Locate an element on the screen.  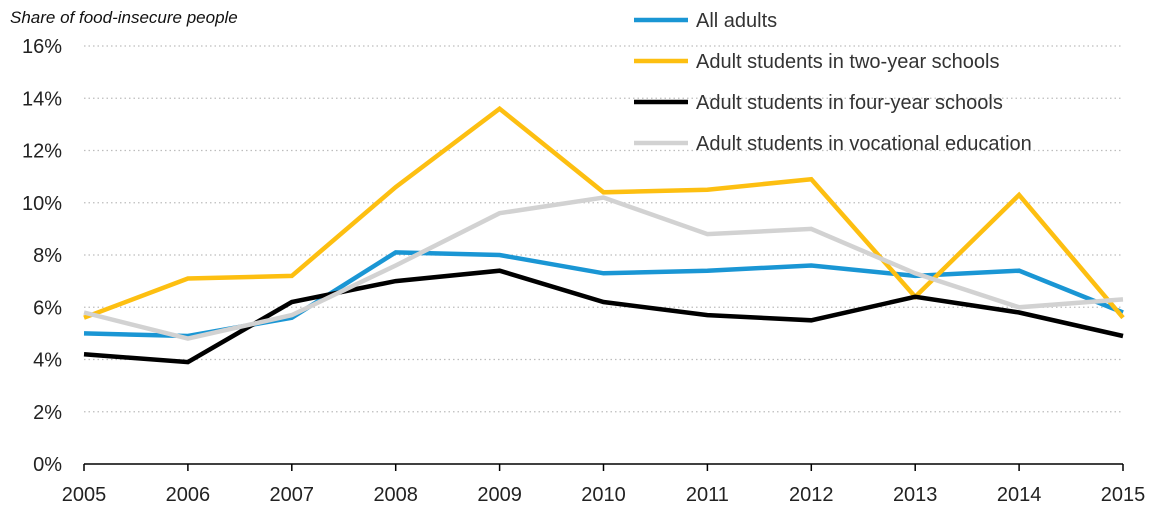
x-tick-label: 2015 is located at coordinates (1123, 495).